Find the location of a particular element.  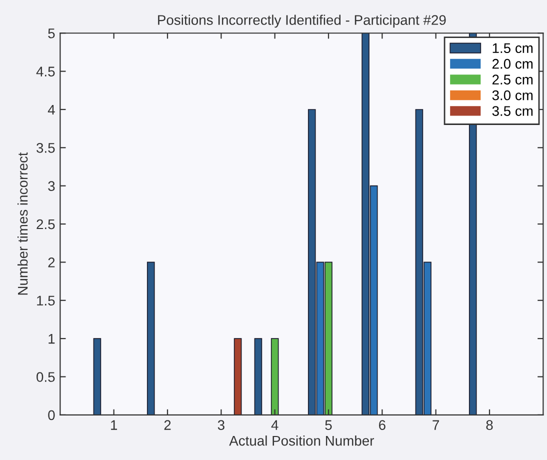

x-tick-label: 7 is located at coordinates (436, 425).